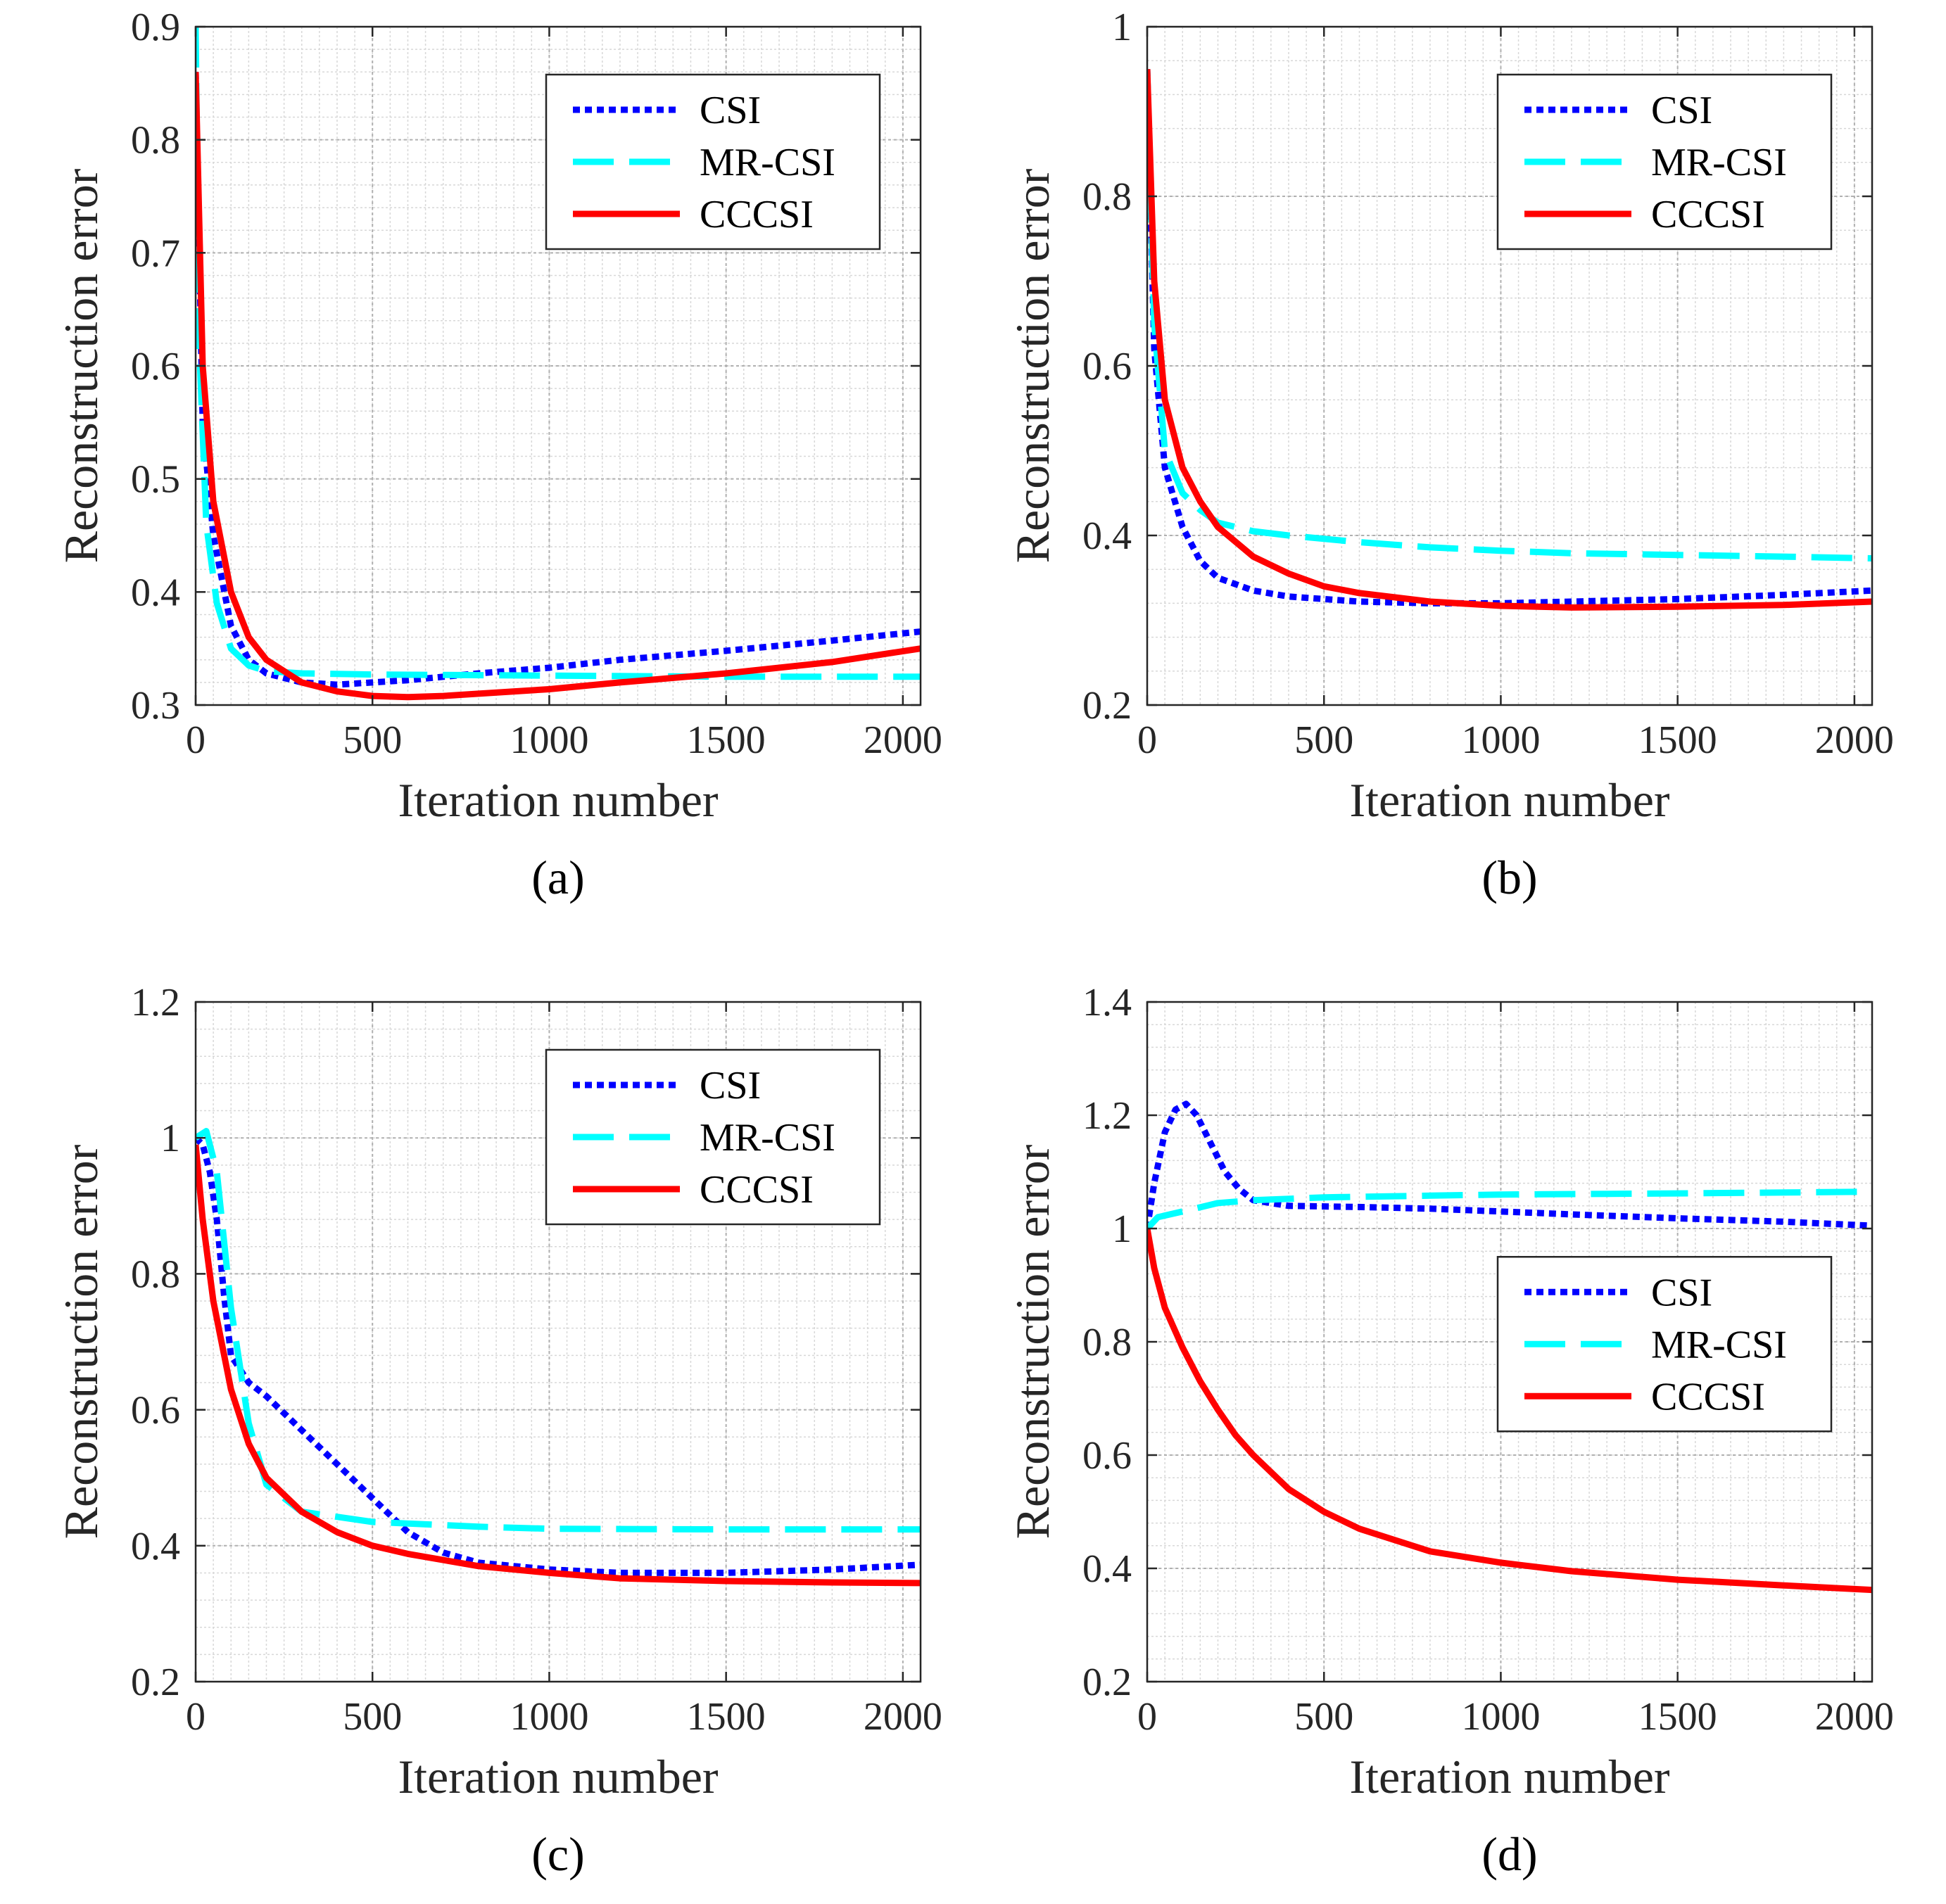  Describe the element at coordinates (1509, 1854) in the screenshot. I see `panel-caption: (d)` at that location.